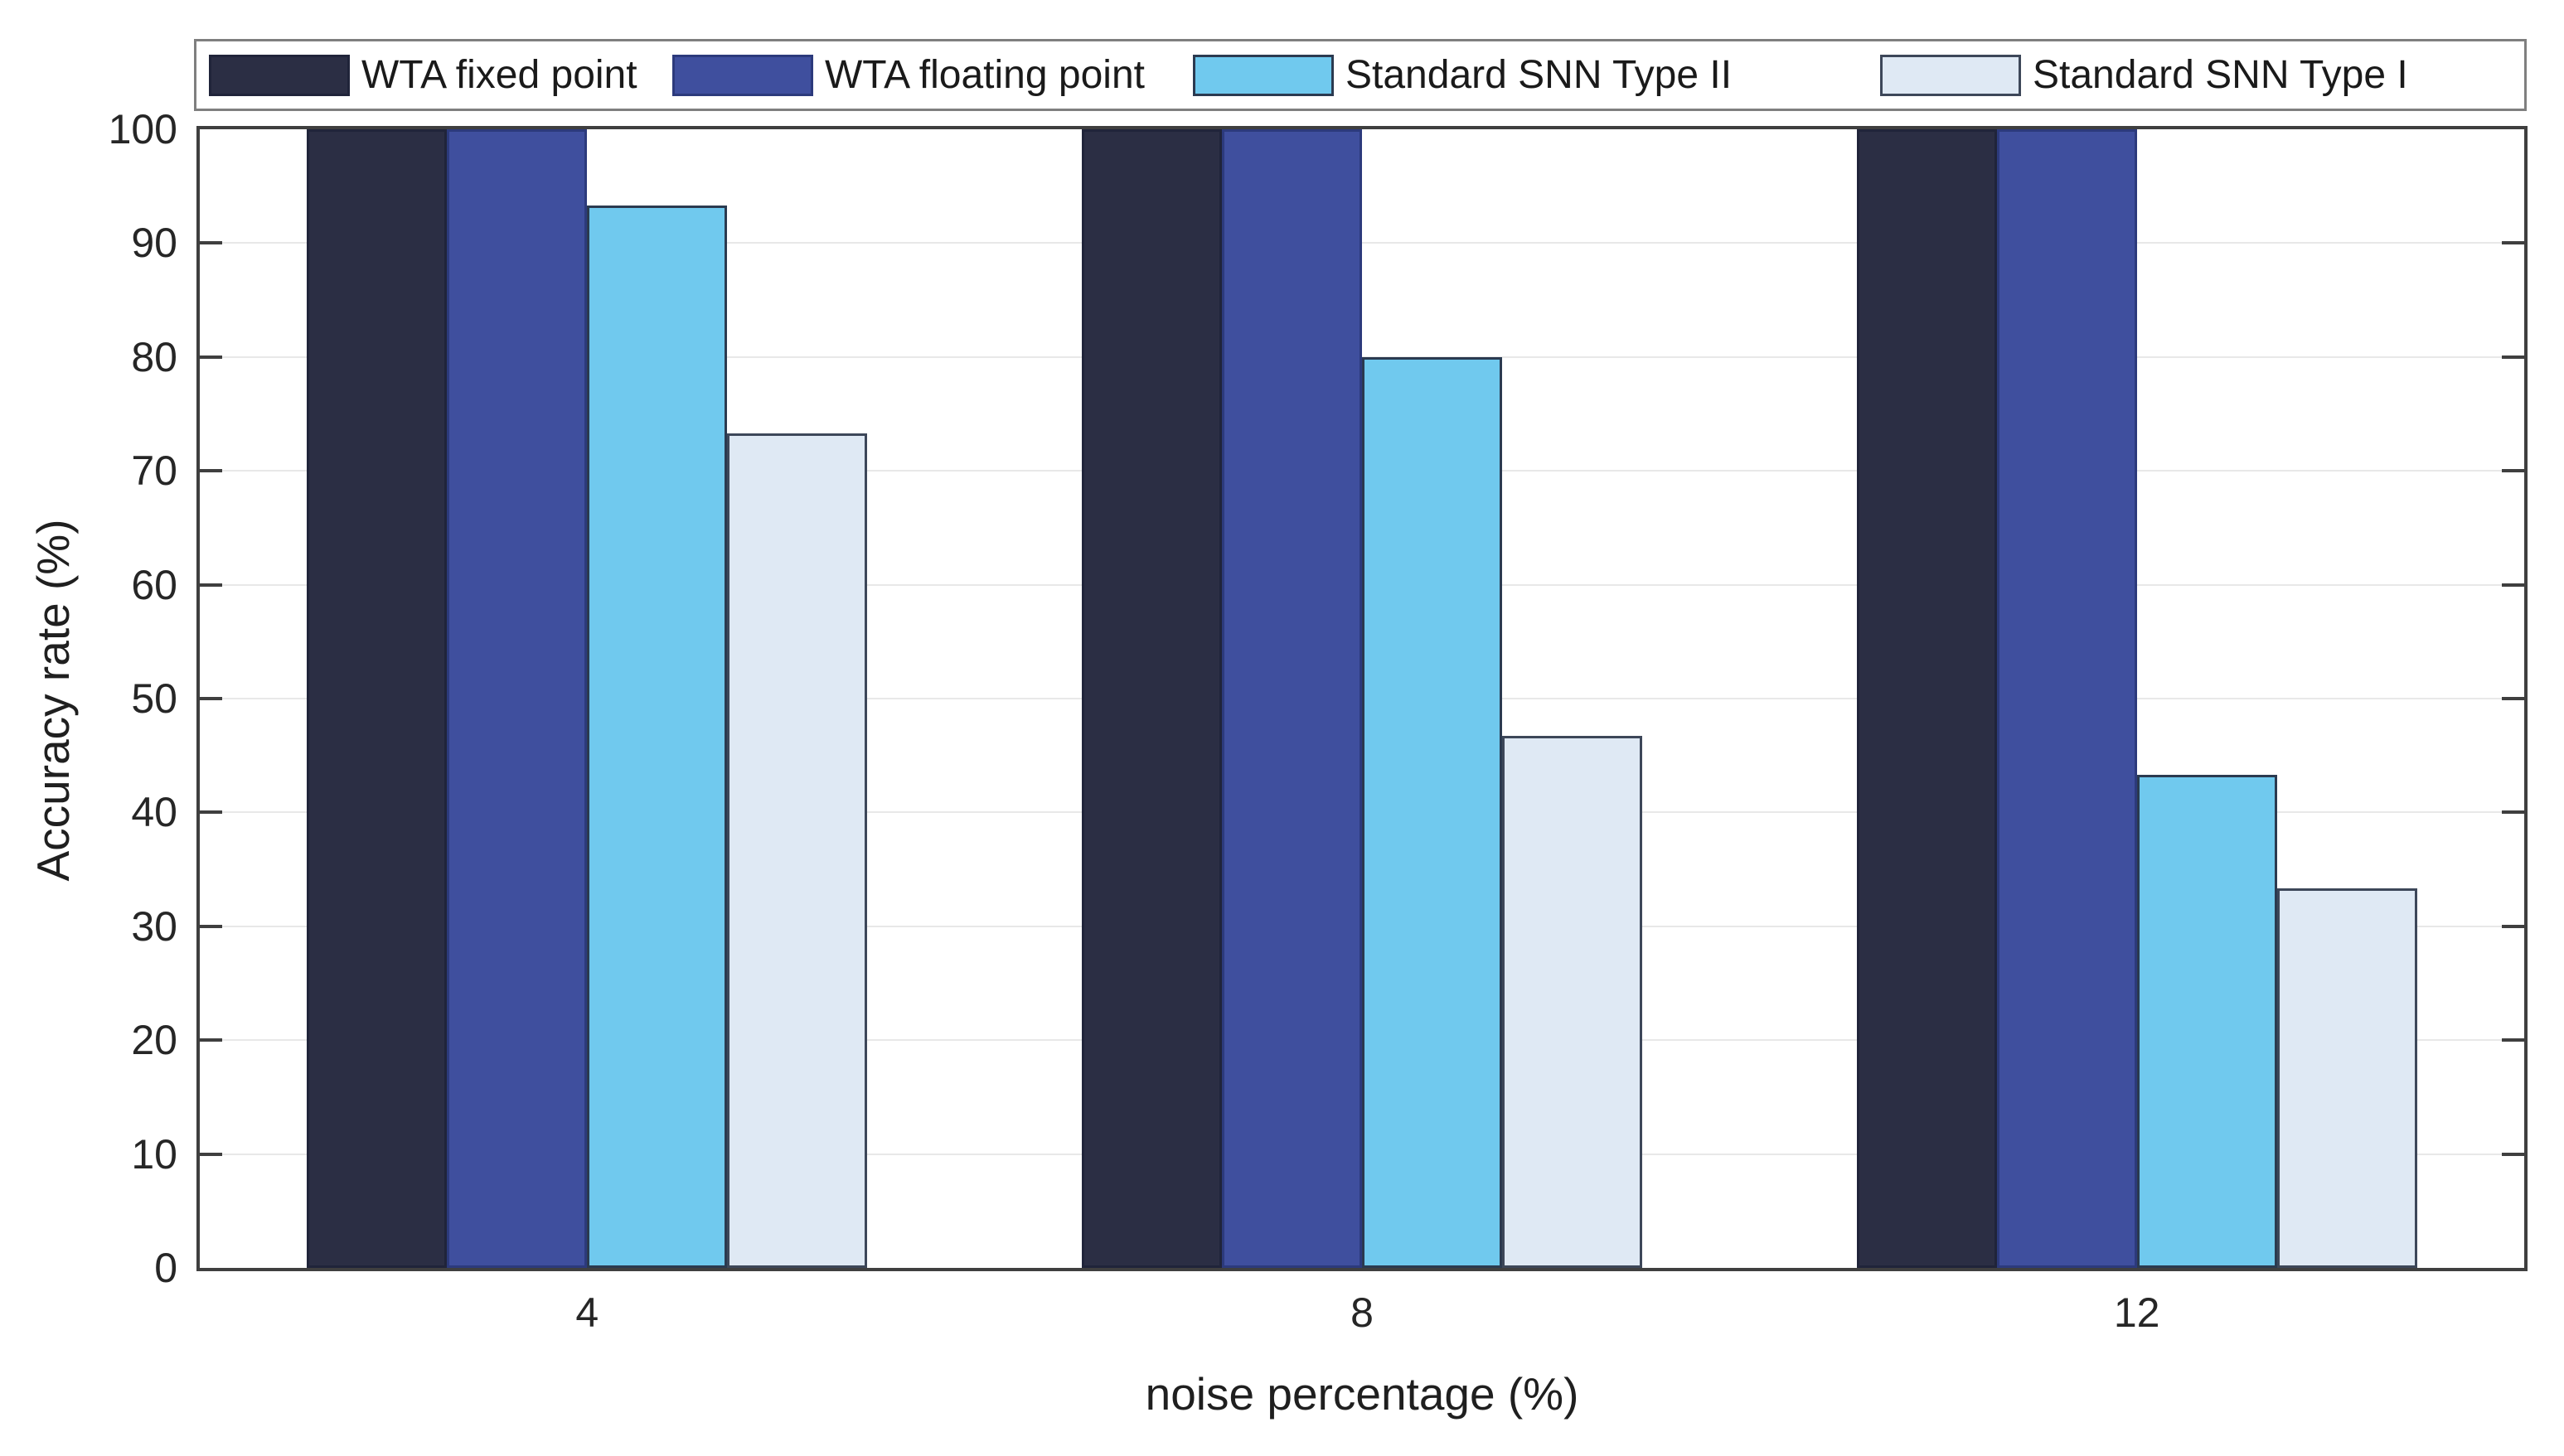  I want to click on y-tick-label-10: 10, so click(154, 1154).